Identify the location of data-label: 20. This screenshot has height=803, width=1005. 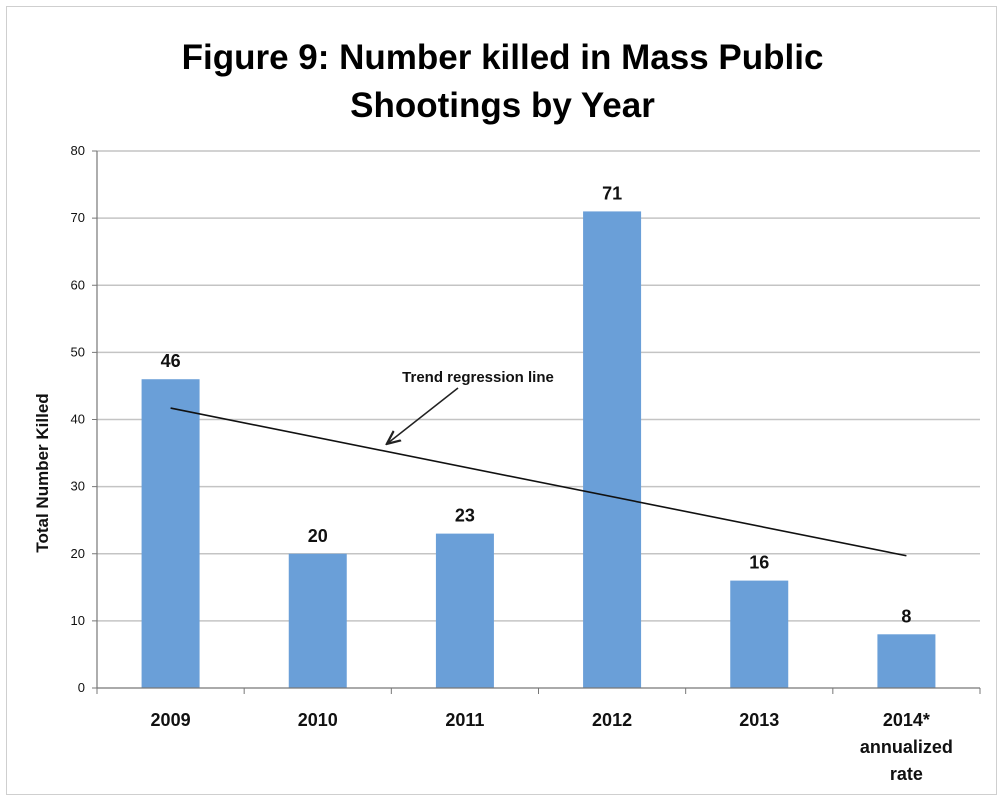
(318, 536).